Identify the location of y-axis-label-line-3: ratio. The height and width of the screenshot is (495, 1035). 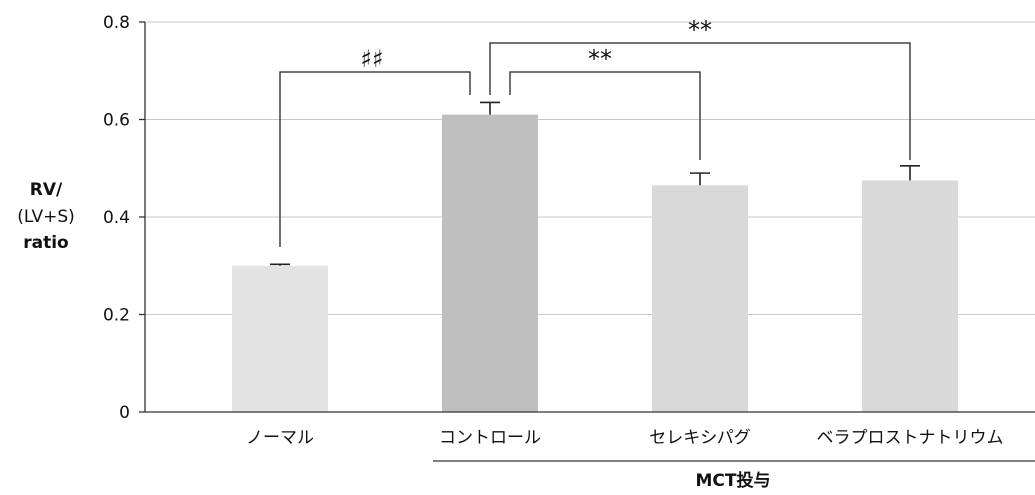
(46, 243).